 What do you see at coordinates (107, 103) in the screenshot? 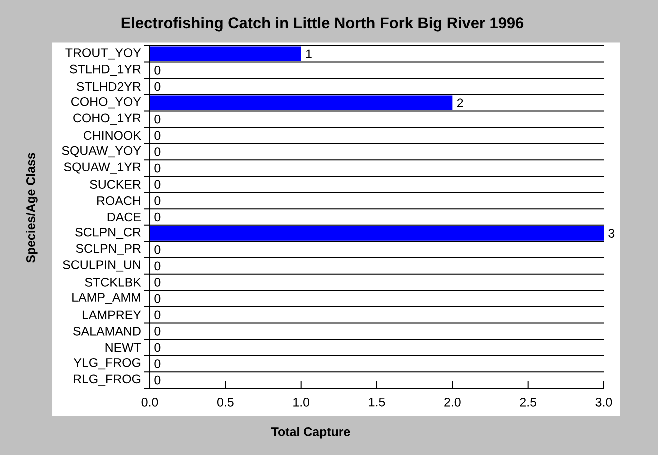
I see `y-tick-label: COHO_YOY` at bounding box center [107, 103].